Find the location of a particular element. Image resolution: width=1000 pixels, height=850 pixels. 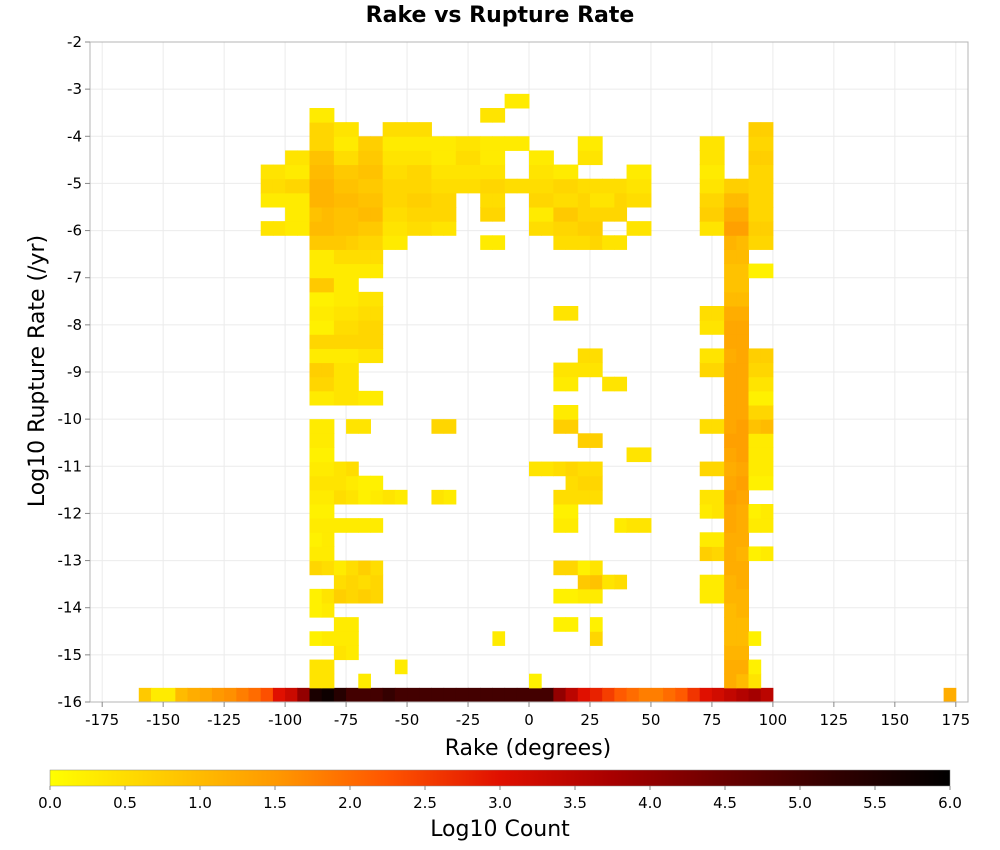

colorbar-tick-label: 4.0 is located at coordinates (650, 803).